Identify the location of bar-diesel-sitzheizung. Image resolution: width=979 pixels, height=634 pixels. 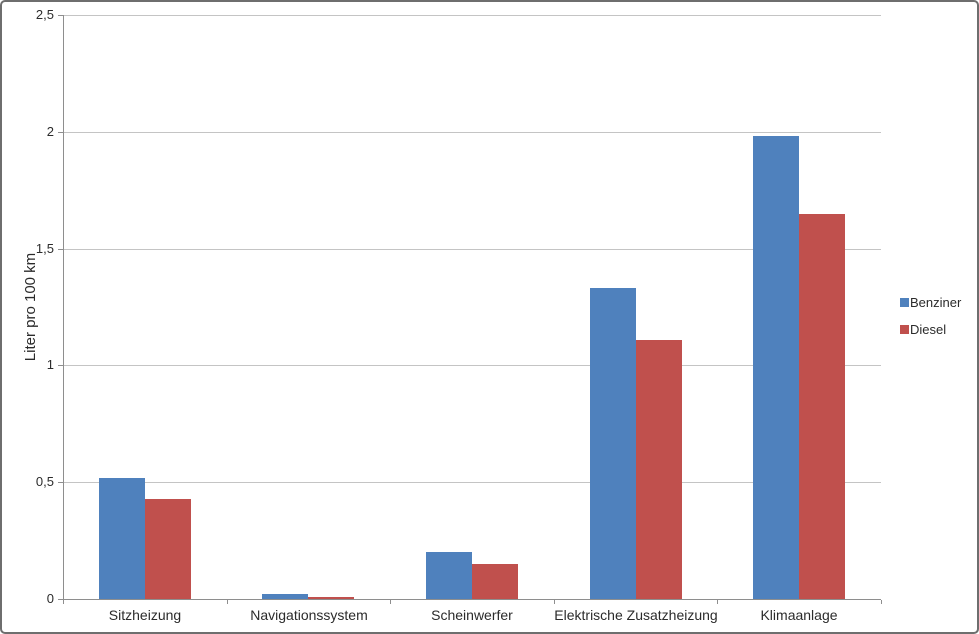
(168, 549).